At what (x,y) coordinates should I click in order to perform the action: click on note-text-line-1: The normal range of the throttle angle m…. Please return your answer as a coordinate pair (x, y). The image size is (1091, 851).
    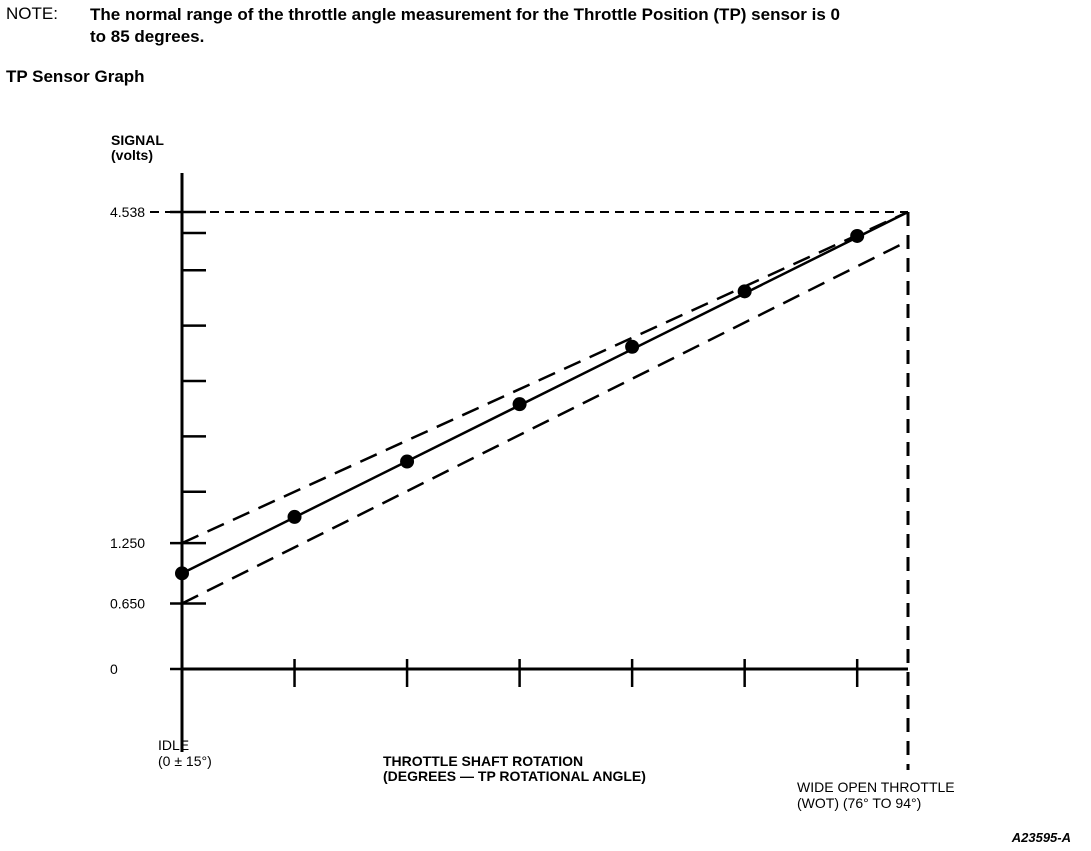
    Looking at the image, I should click on (465, 14).